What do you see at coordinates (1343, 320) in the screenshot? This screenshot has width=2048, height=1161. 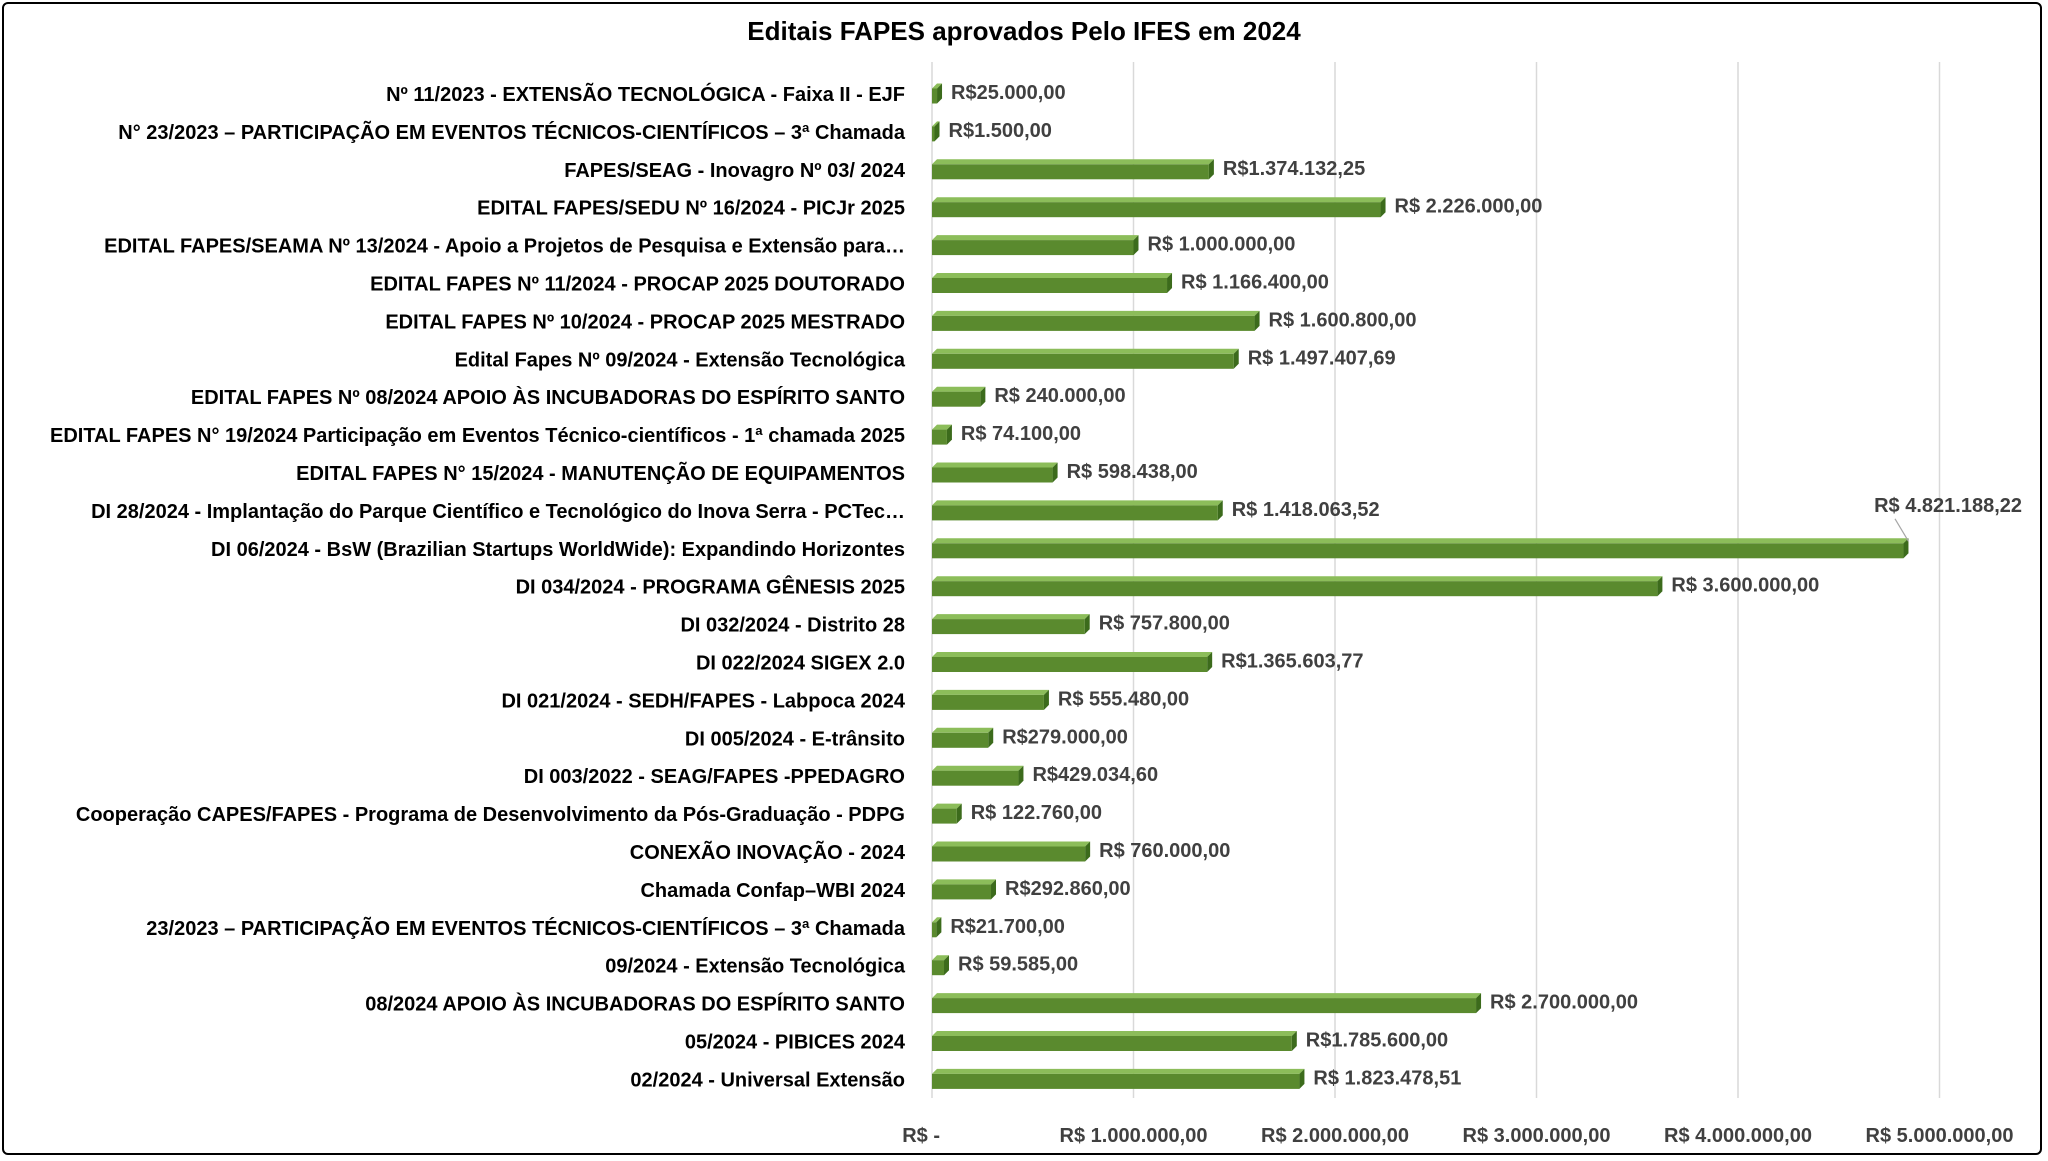 I see `data-label: R$ 1.600.800,00` at bounding box center [1343, 320].